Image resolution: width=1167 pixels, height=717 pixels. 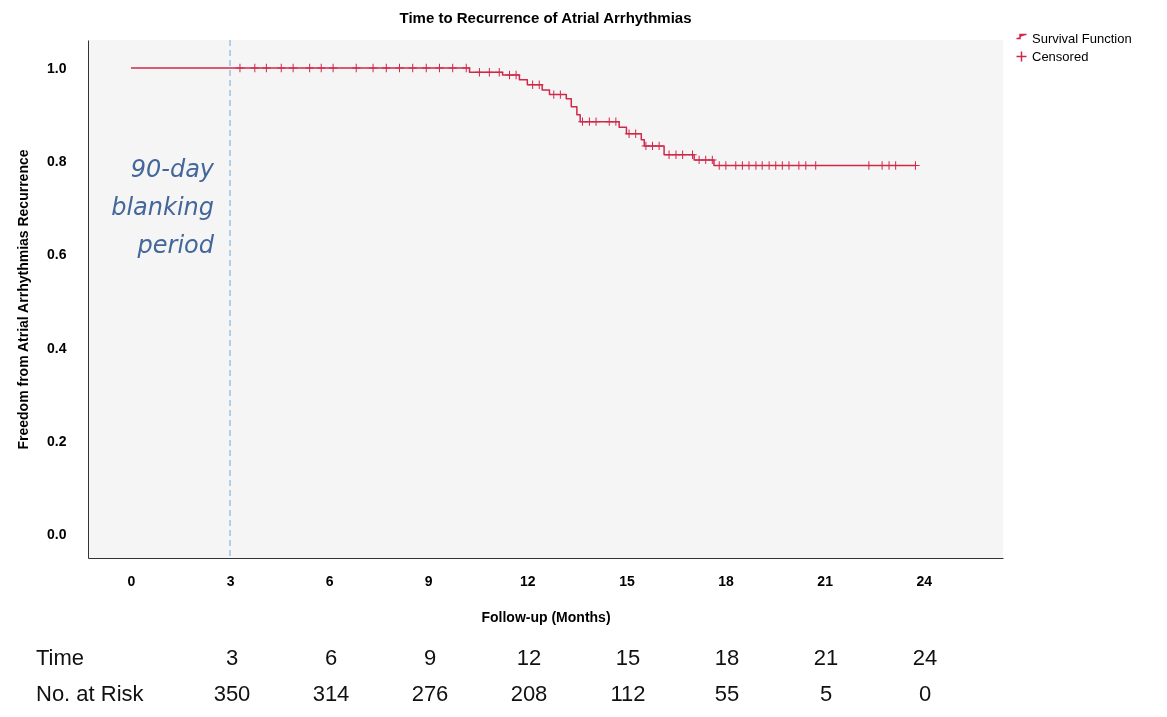 I want to click on legend-label: Censored, so click(x=1060, y=56).